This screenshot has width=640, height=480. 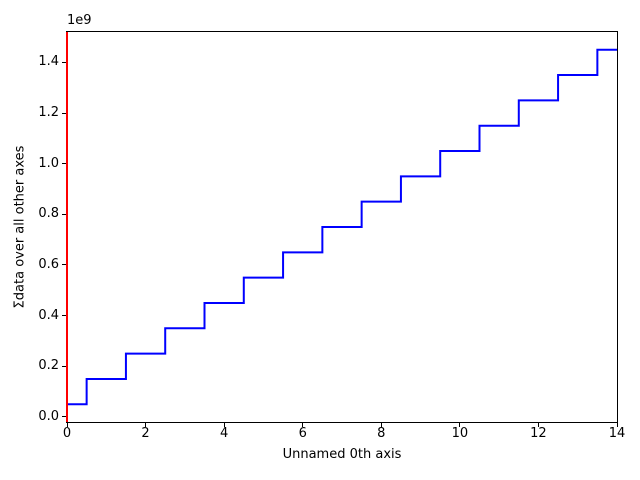 I want to click on y-tick-label: 1.4, so click(x=48, y=62).